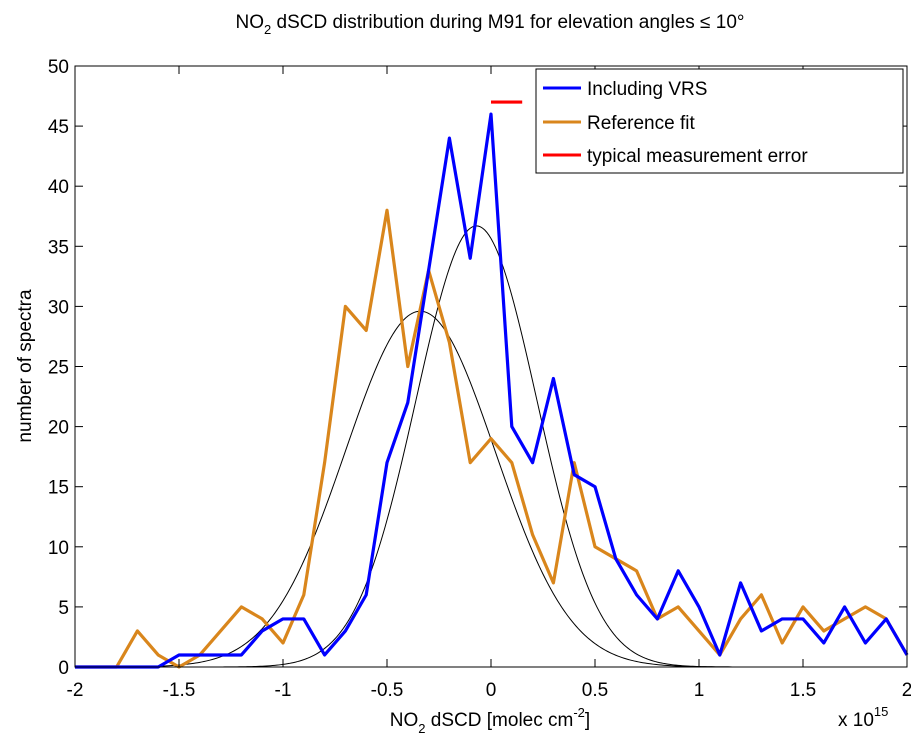 This screenshot has height=743, width=911. Describe the element at coordinates (579, 712) in the screenshot. I see `x-label-superscript: -2` at that location.